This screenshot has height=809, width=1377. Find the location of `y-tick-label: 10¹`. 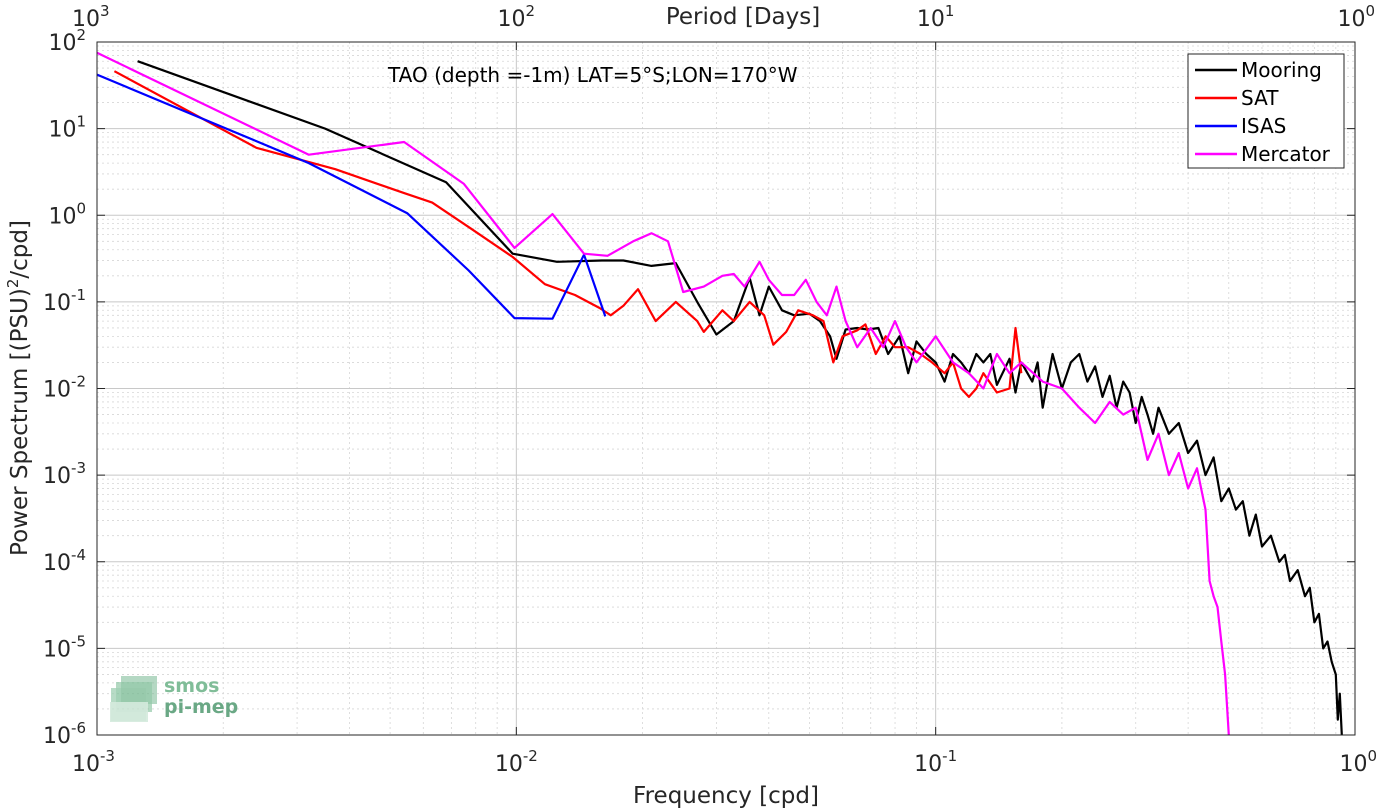

y-tick-label: 10¹ is located at coordinates (67, 128).